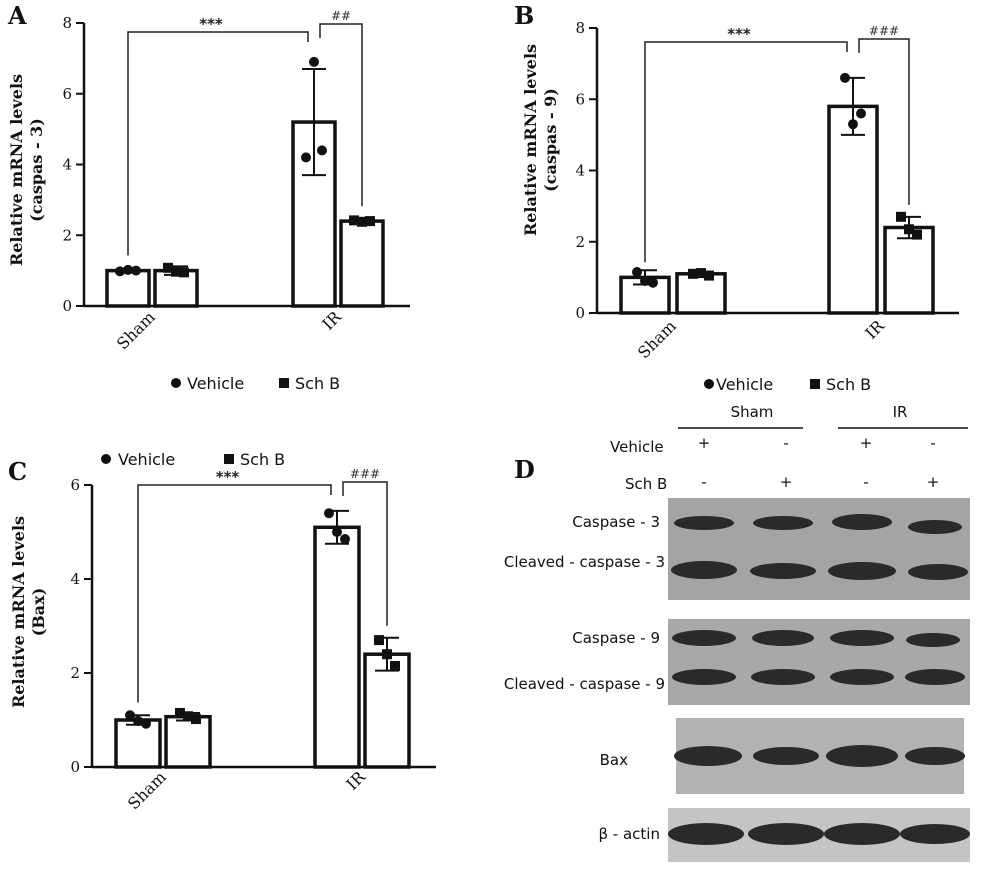 The width and height of the screenshot is (1000, 873). What do you see at coordinates (629, 834) in the screenshot?
I see `wb-band-label: β - actin` at bounding box center [629, 834].